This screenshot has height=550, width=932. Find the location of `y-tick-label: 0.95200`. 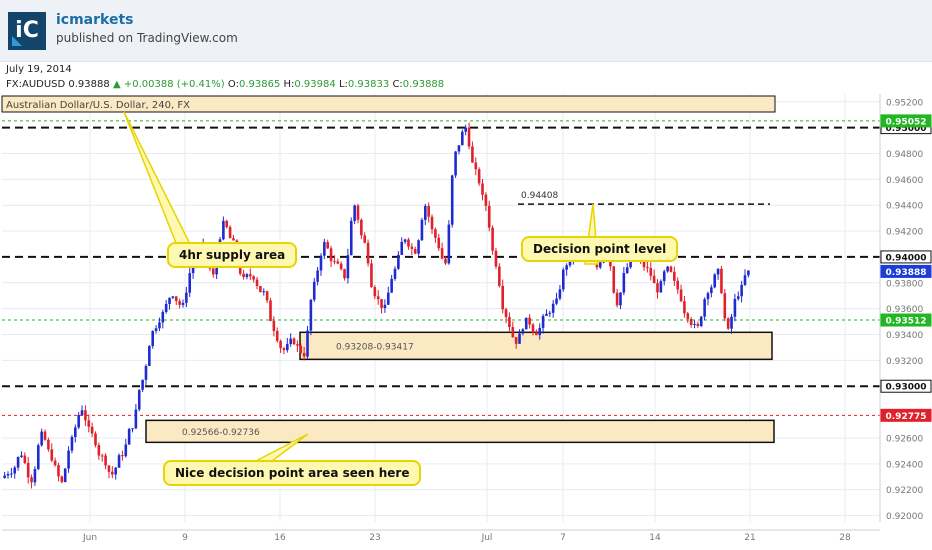

y-tick-label: 0.95200 is located at coordinates (904, 103).